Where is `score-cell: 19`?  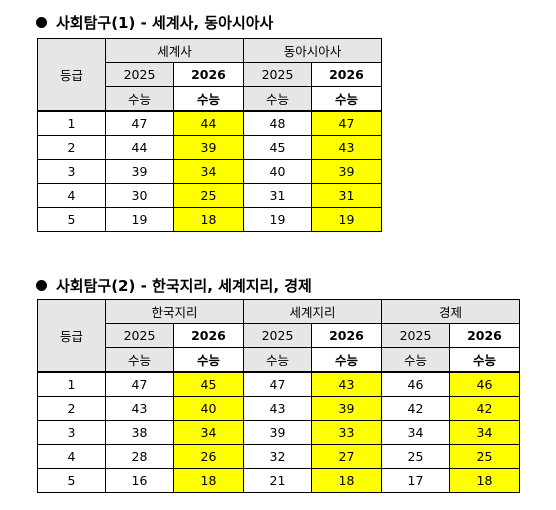 score-cell: 19 is located at coordinates (277, 219).